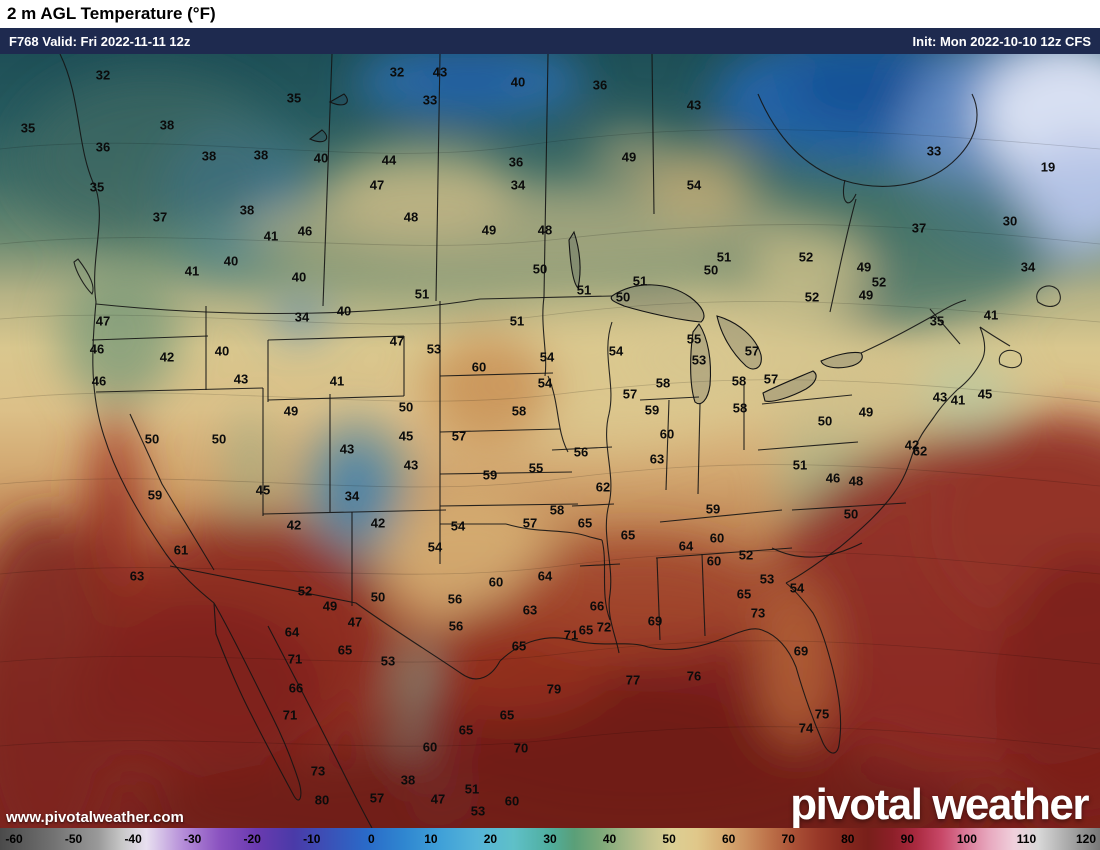 This screenshot has width=1100, height=850. What do you see at coordinates (389, 160) in the screenshot?
I see `temp-label: 44` at bounding box center [389, 160].